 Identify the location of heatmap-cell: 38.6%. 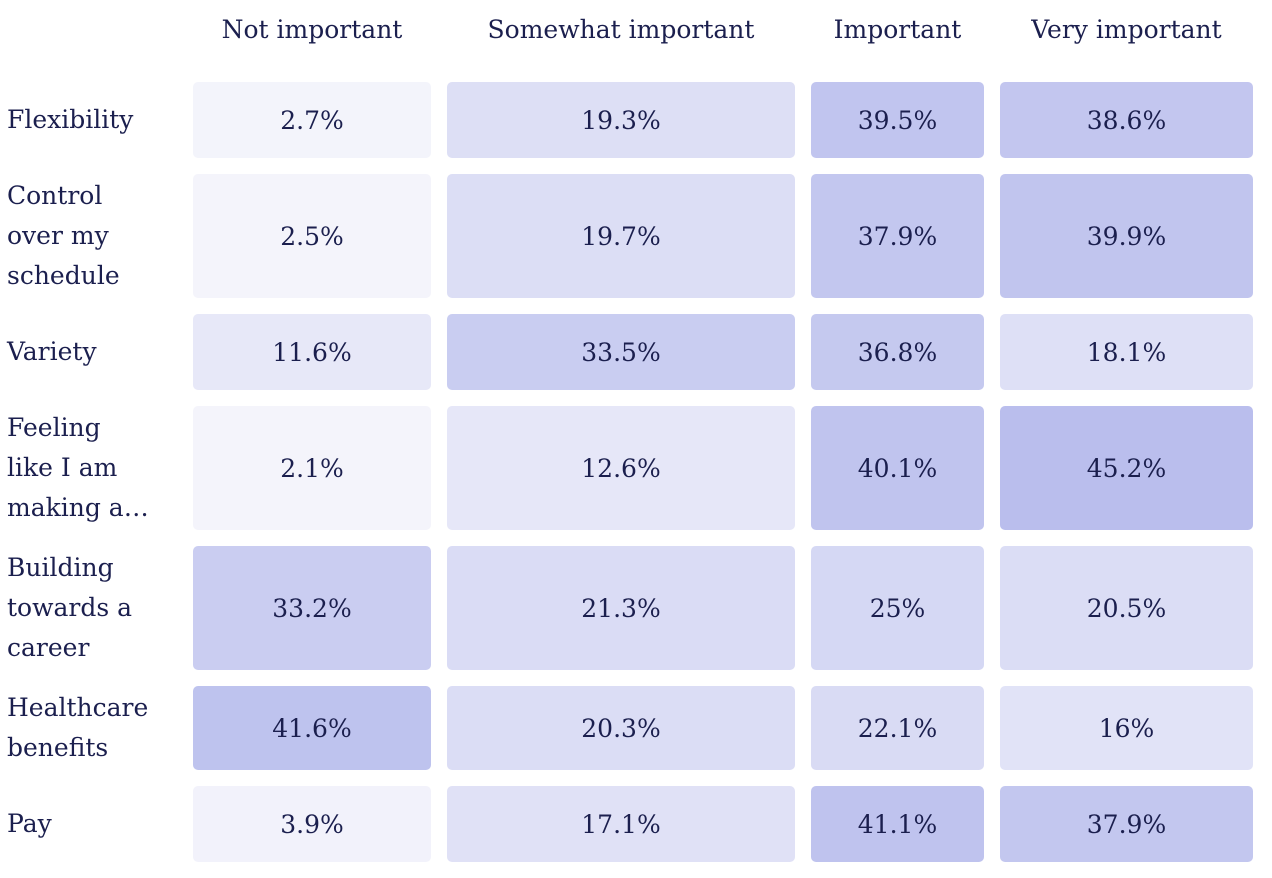
(1126, 120).